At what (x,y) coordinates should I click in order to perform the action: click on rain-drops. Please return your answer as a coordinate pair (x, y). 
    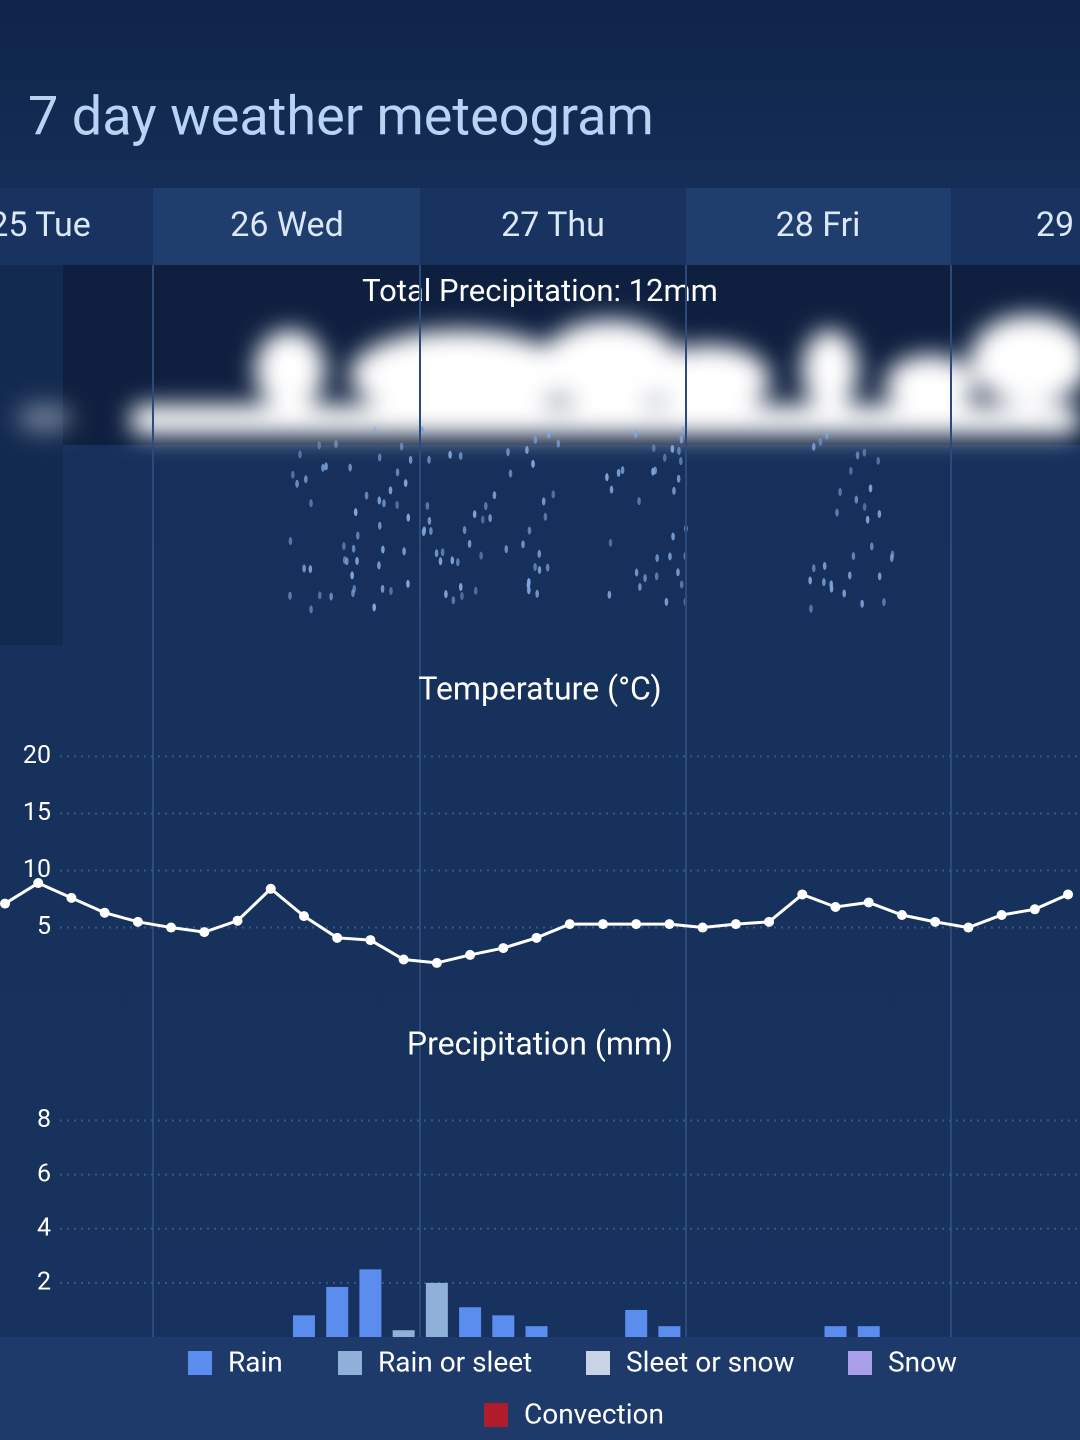
    Looking at the image, I should click on (591, 520).